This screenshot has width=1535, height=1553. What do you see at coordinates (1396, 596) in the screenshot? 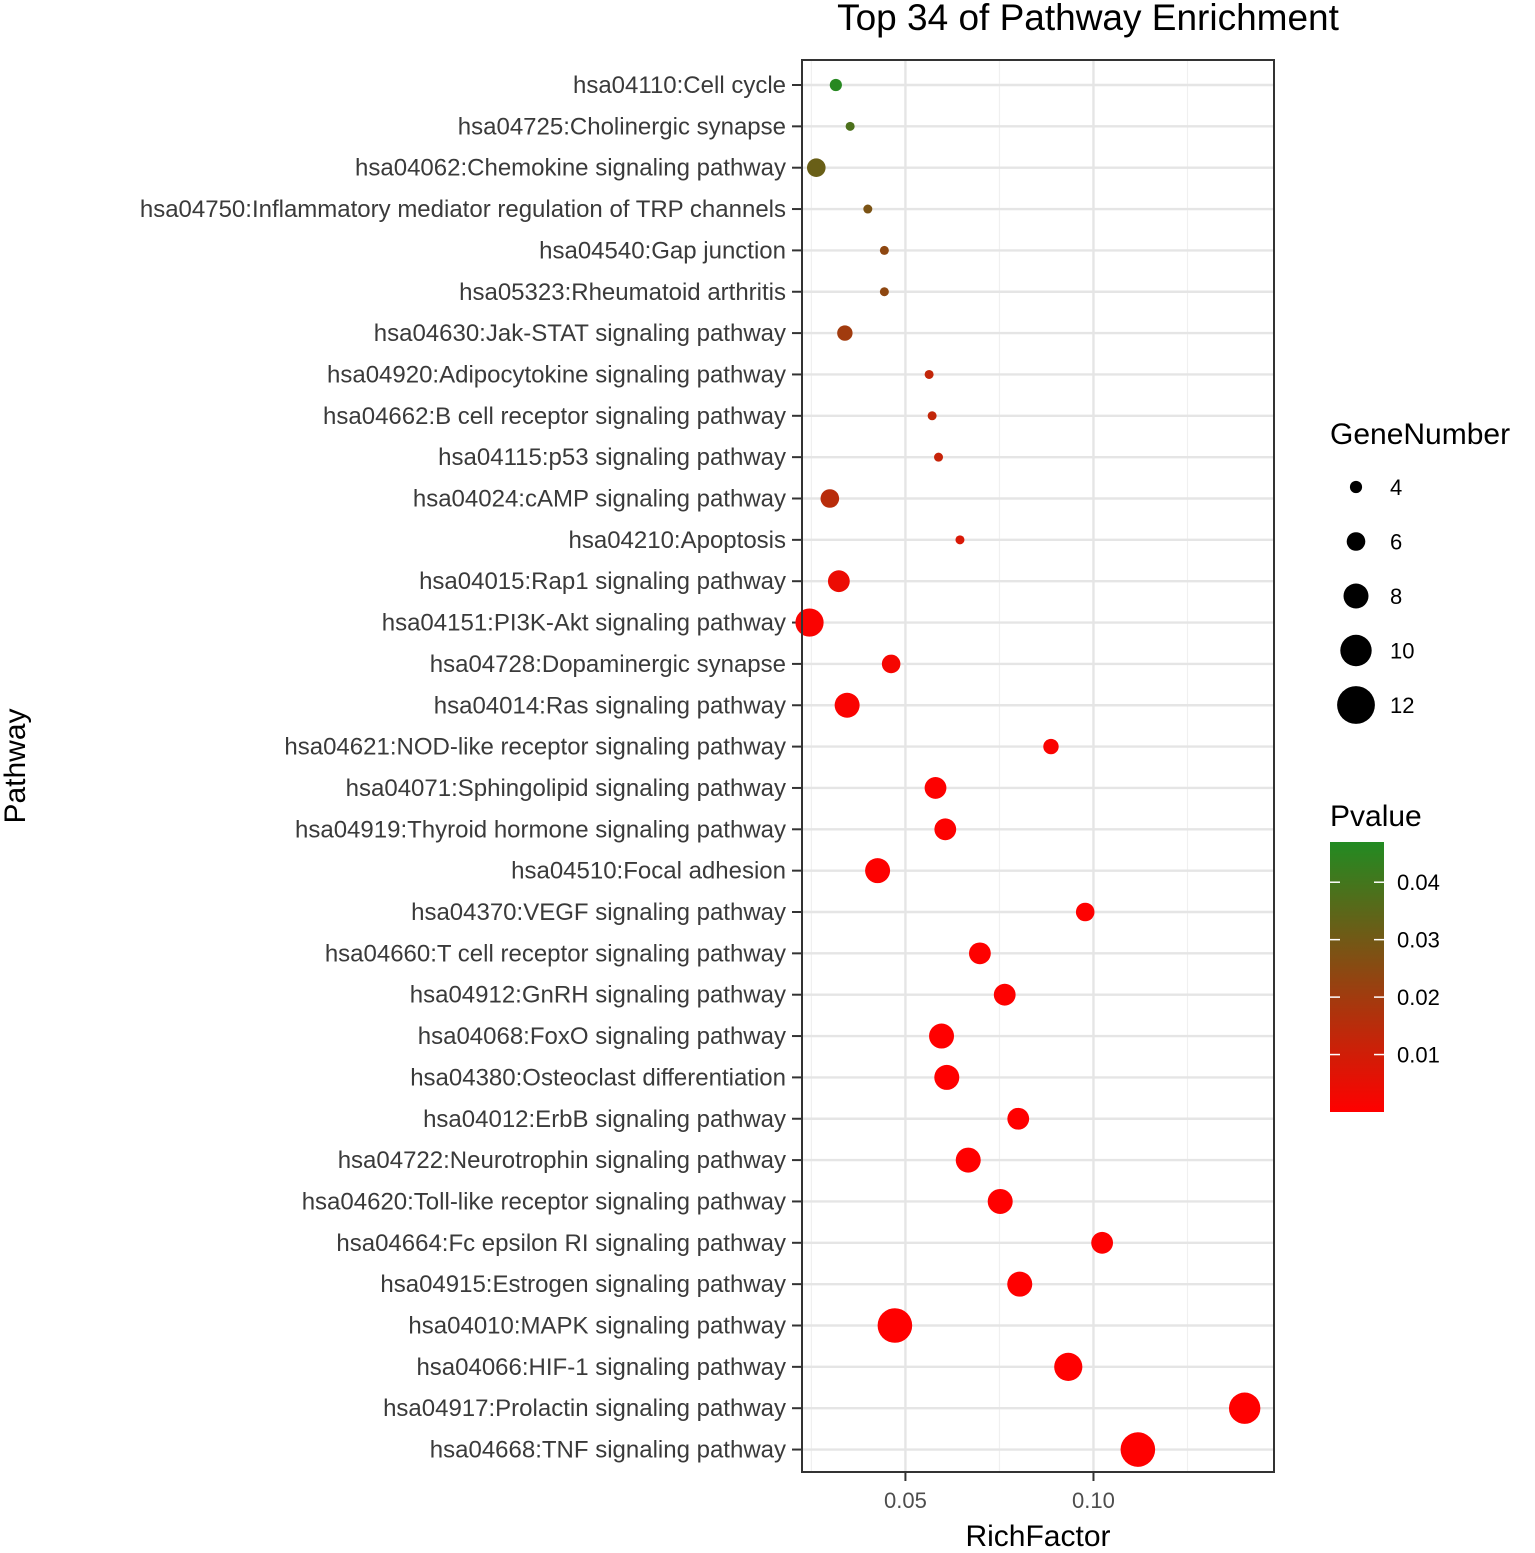
I see `size-legend-label: 8` at bounding box center [1396, 596].